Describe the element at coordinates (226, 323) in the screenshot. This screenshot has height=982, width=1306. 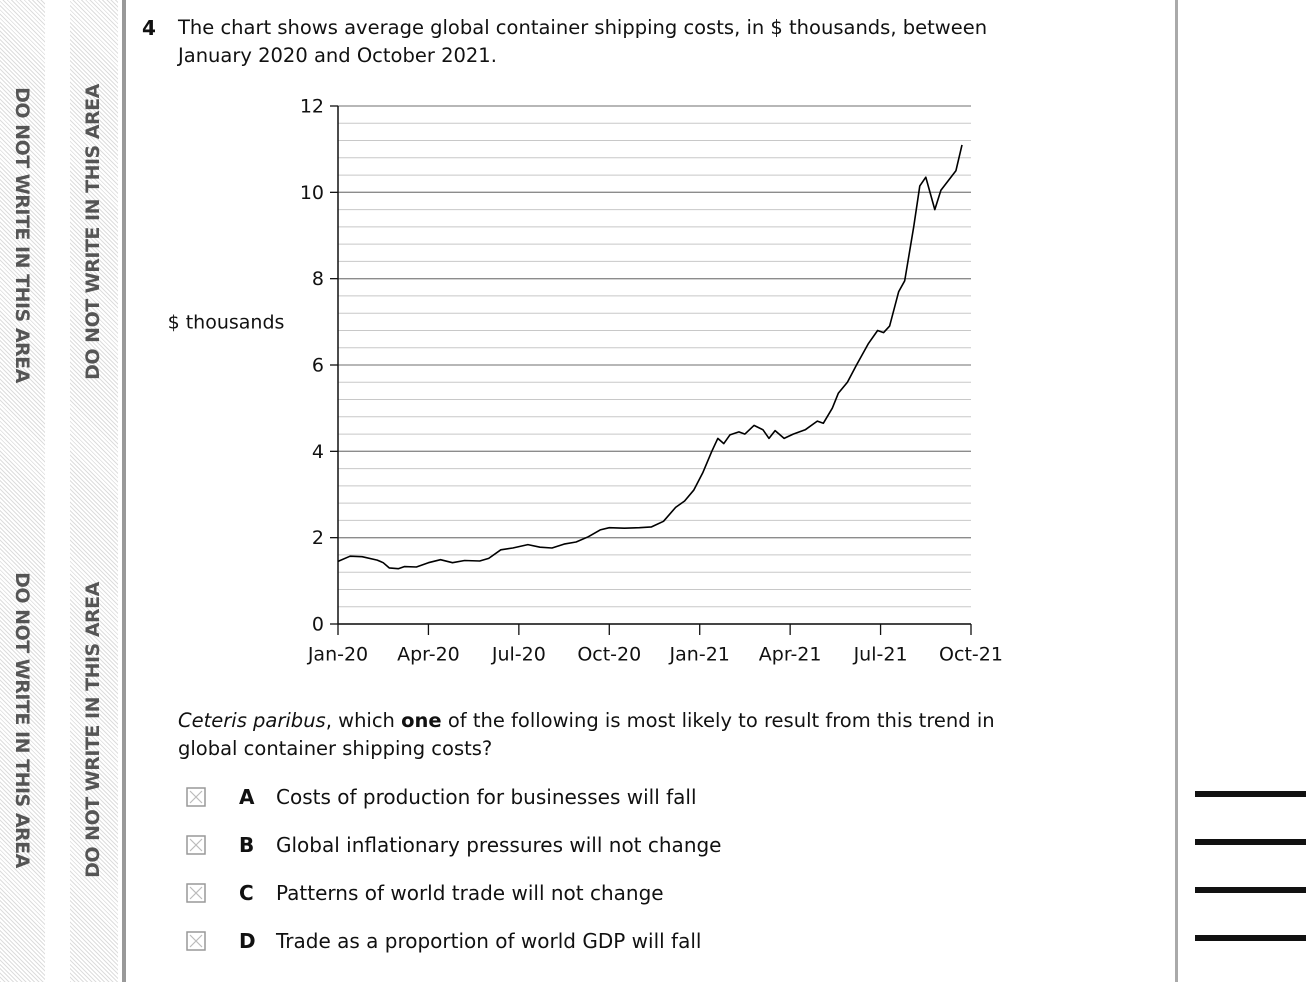
I see `y-axis-label: $ thousands` at that location.